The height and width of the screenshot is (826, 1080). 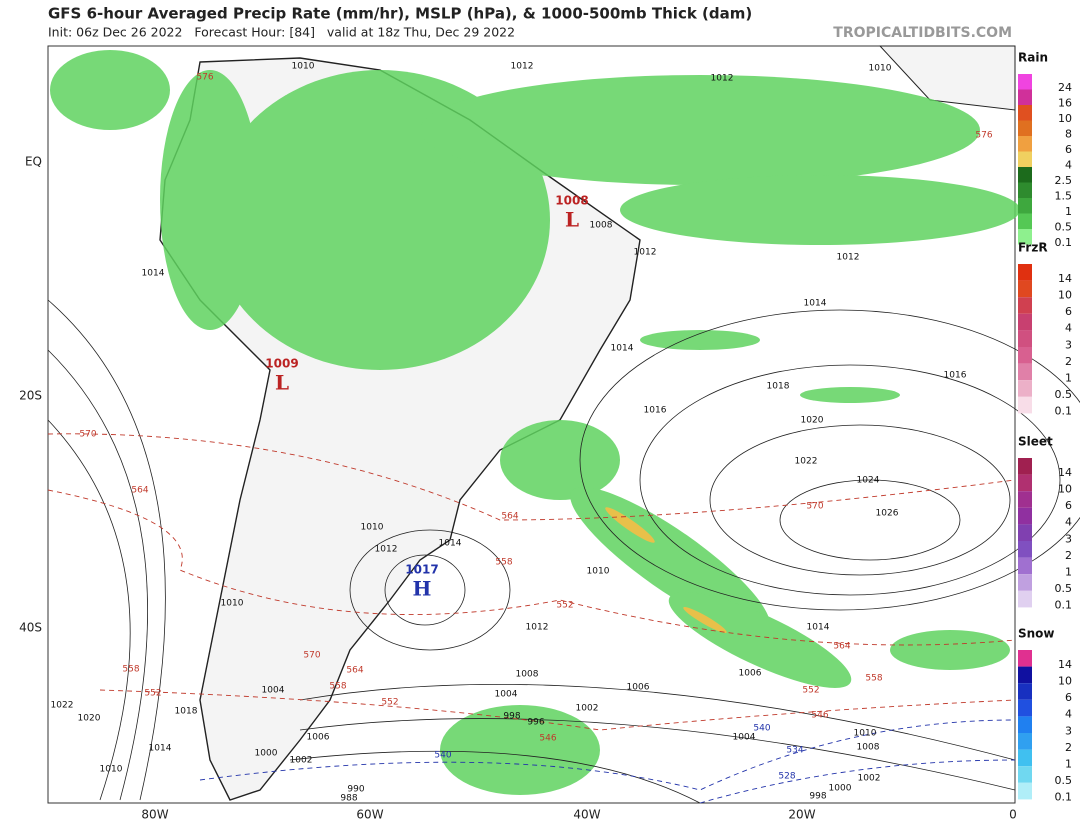 I want to click on legend-tick: 1.5, so click(x=1064, y=195).